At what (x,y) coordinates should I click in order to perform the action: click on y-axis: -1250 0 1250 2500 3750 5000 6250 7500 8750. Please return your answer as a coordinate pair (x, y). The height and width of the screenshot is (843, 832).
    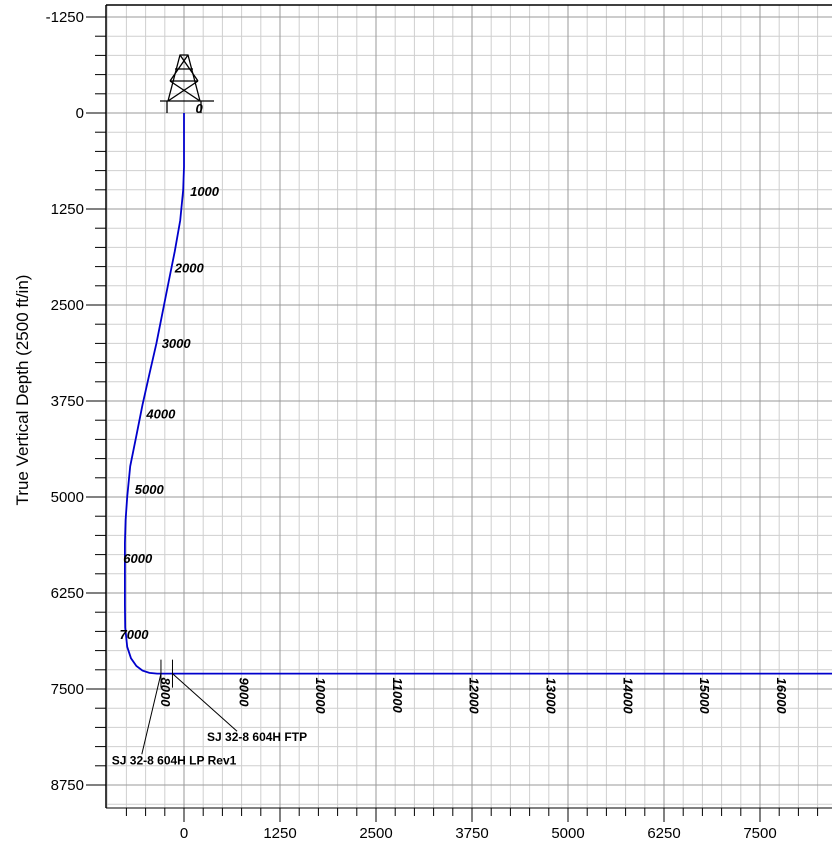
    Looking at the image, I should click on (76, 401).